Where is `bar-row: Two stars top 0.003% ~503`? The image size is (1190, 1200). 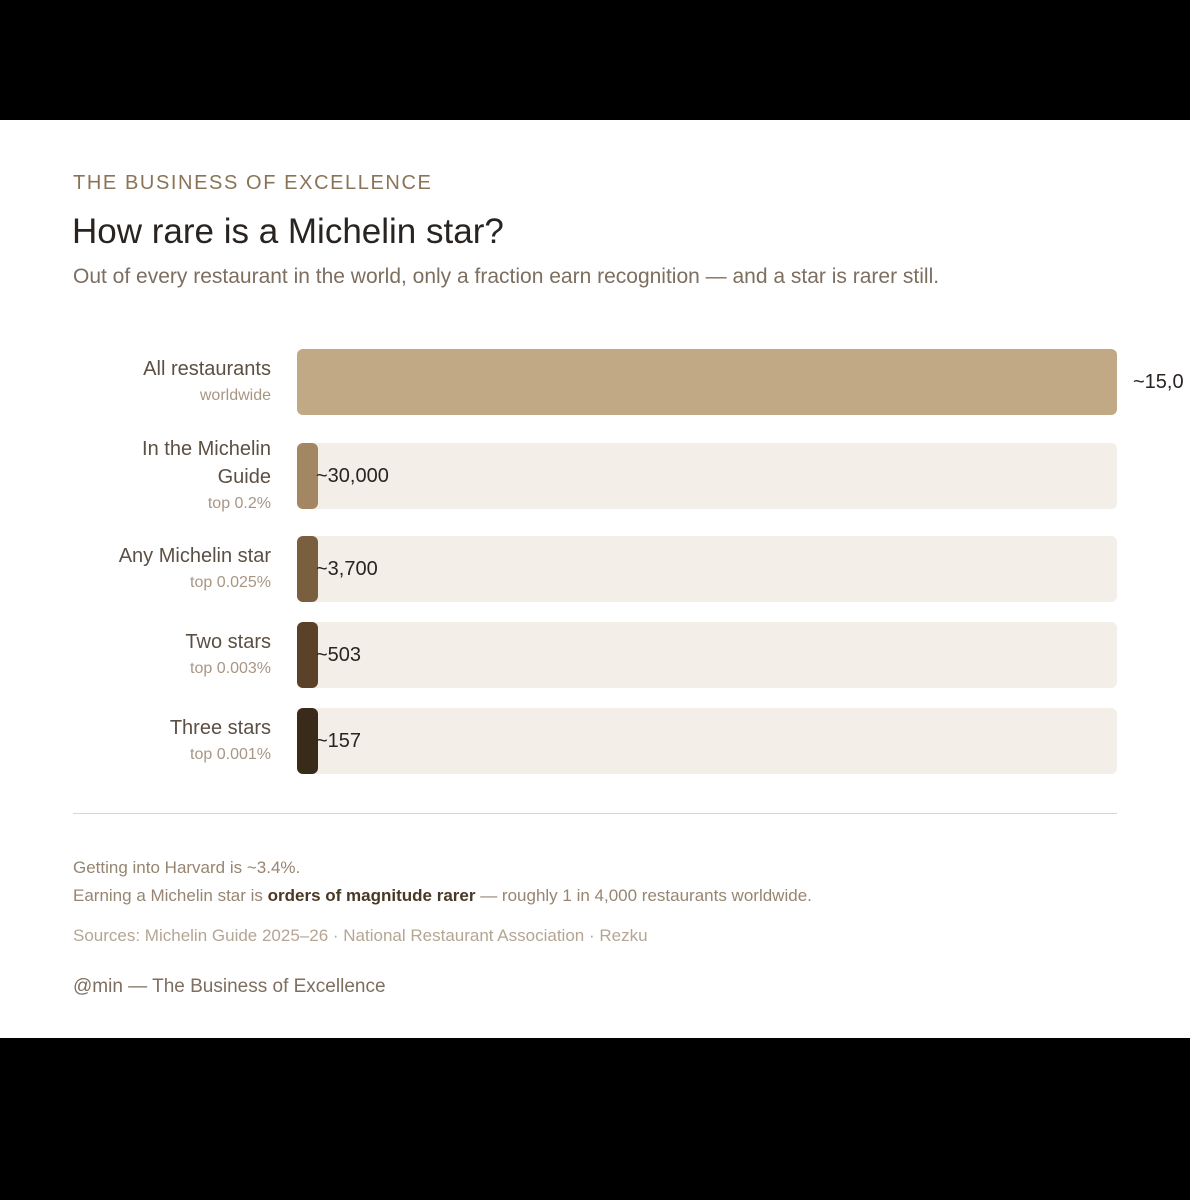
bar-row: Two stars top 0.003% ~503 is located at coordinates (595, 655).